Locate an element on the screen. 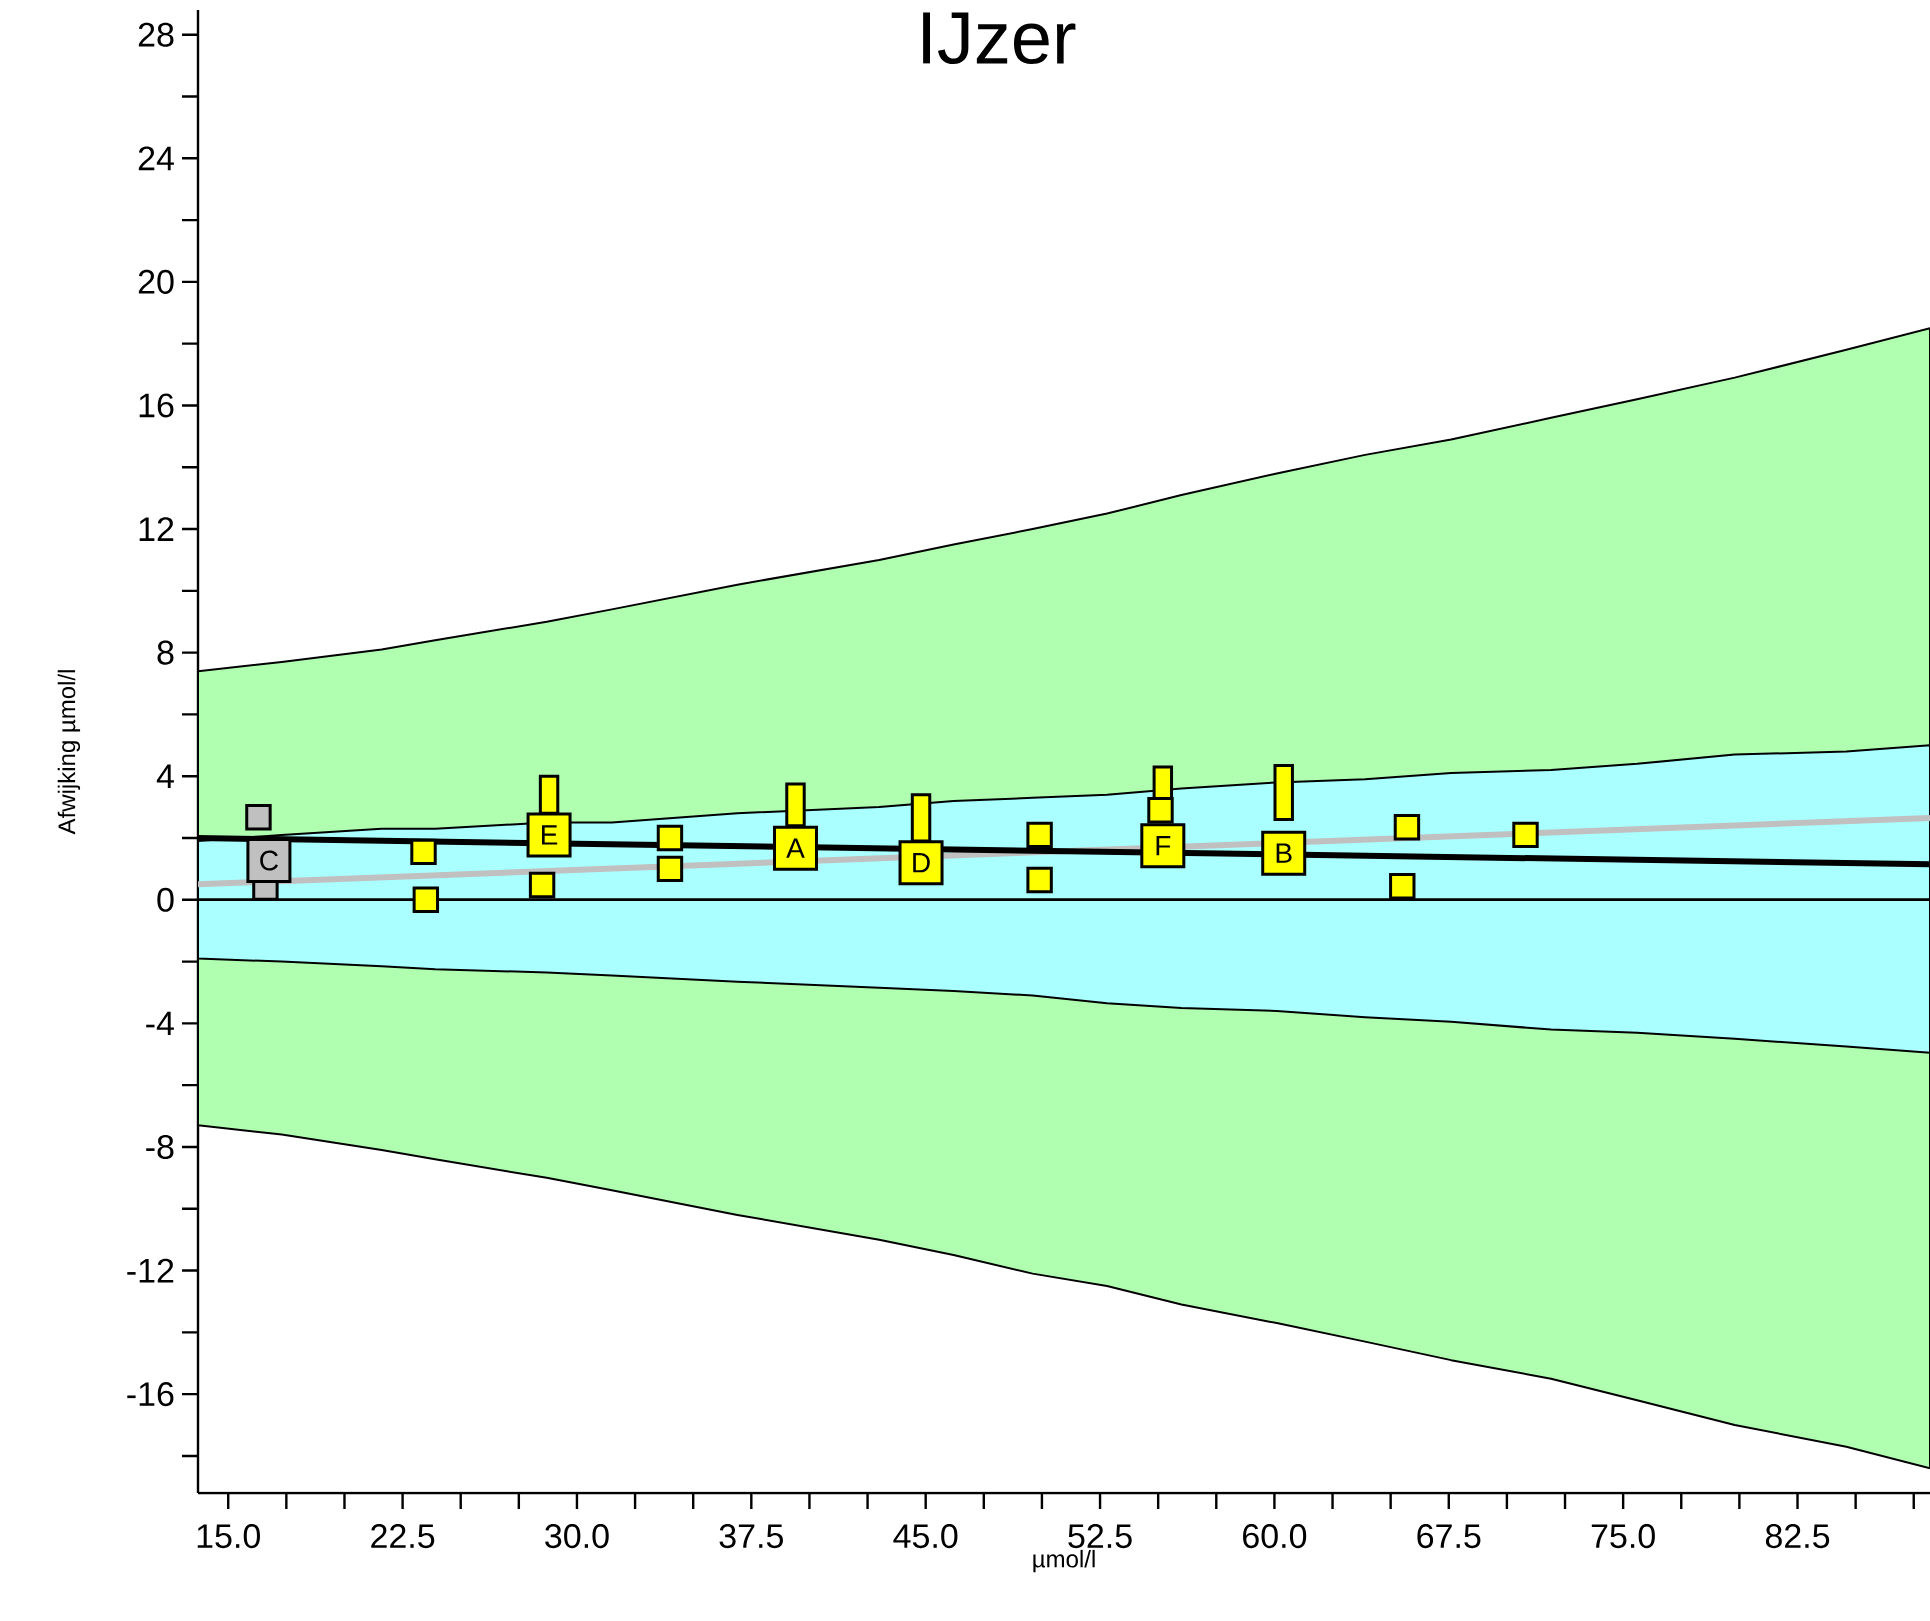  x-tick-label: 67.5 is located at coordinates (1449, 1536).